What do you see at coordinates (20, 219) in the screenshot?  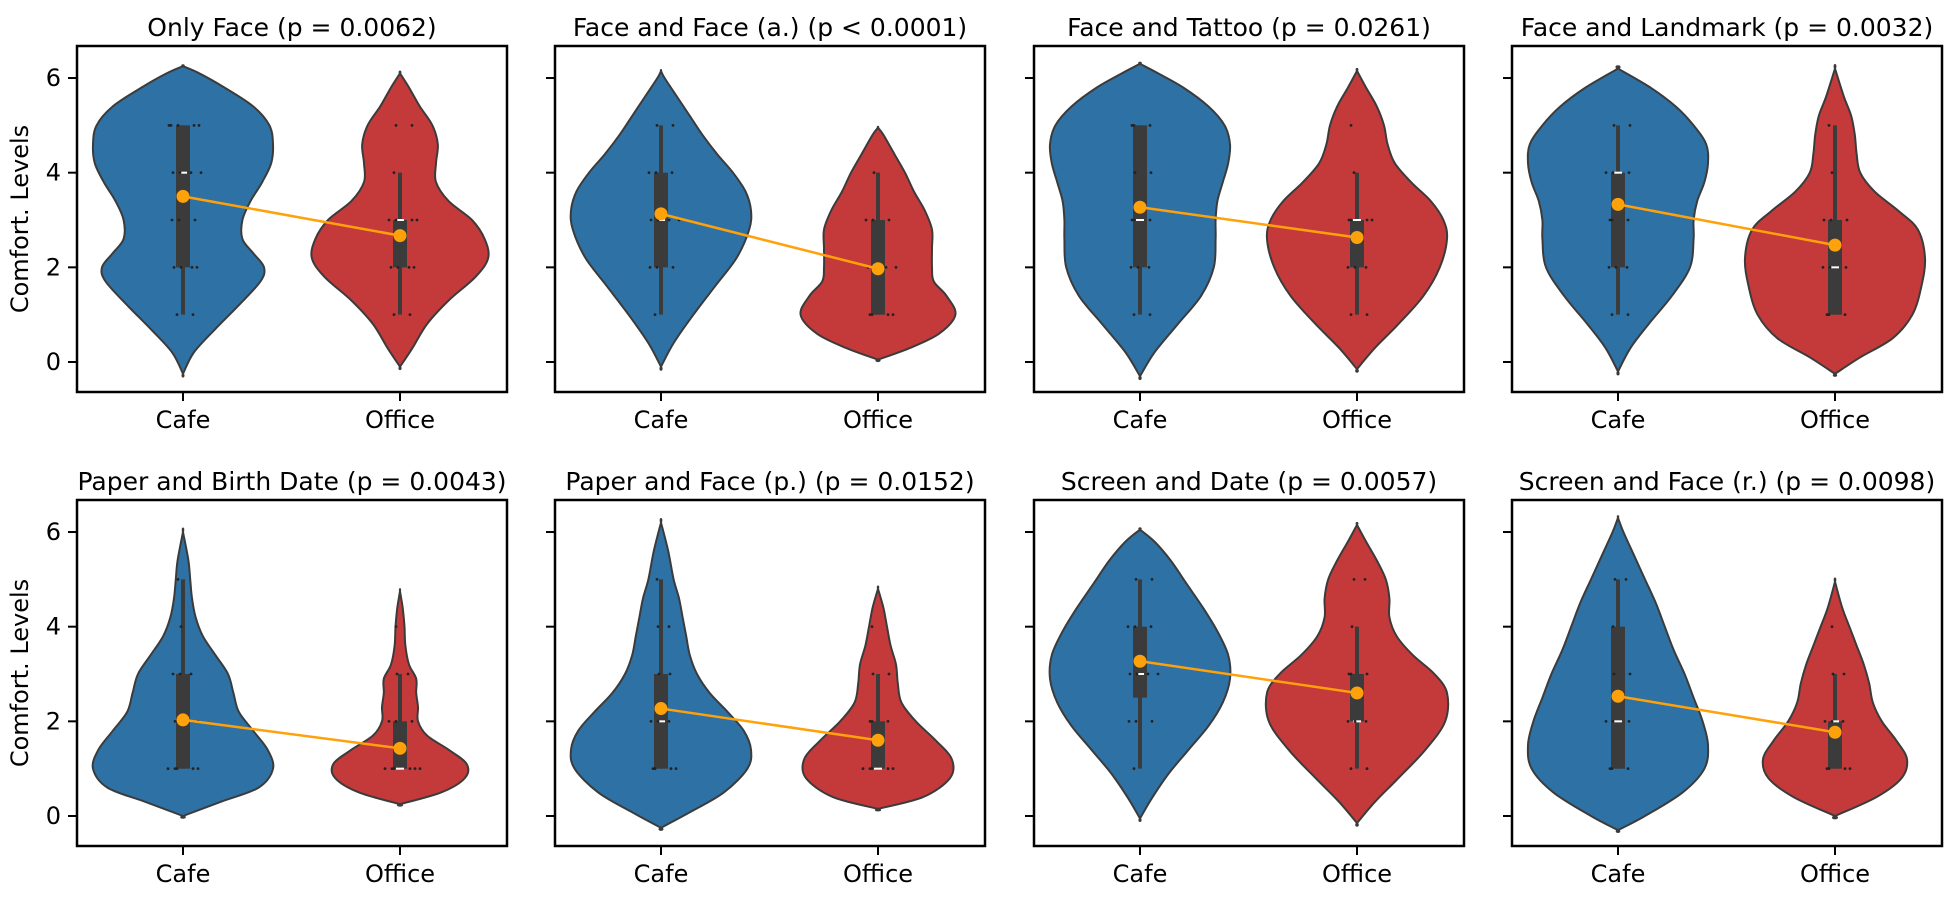 I see `y-axis-label-row-1: Comfort. Levels` at bounding box center [20, 219].